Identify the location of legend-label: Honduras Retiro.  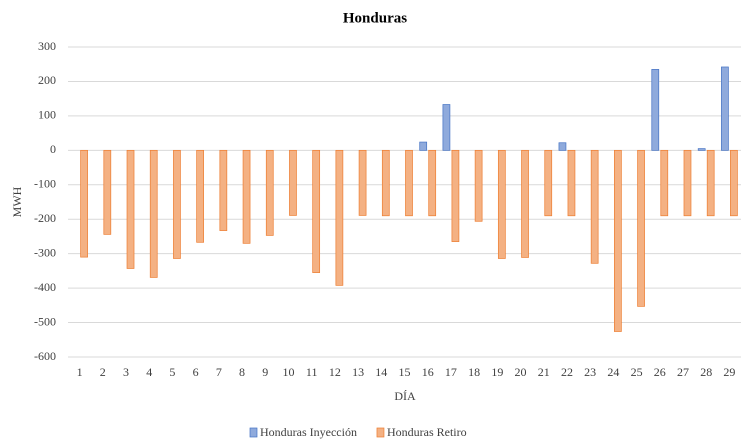
(427, 432).